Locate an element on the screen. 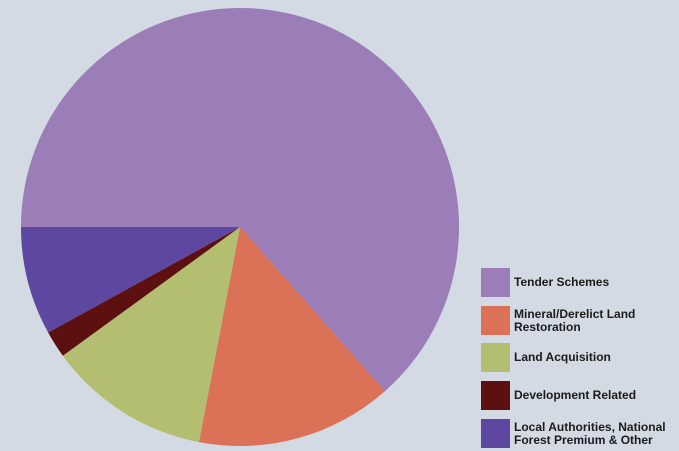  legend-swatch-tender-schemes is located at coordinates (495, 282).